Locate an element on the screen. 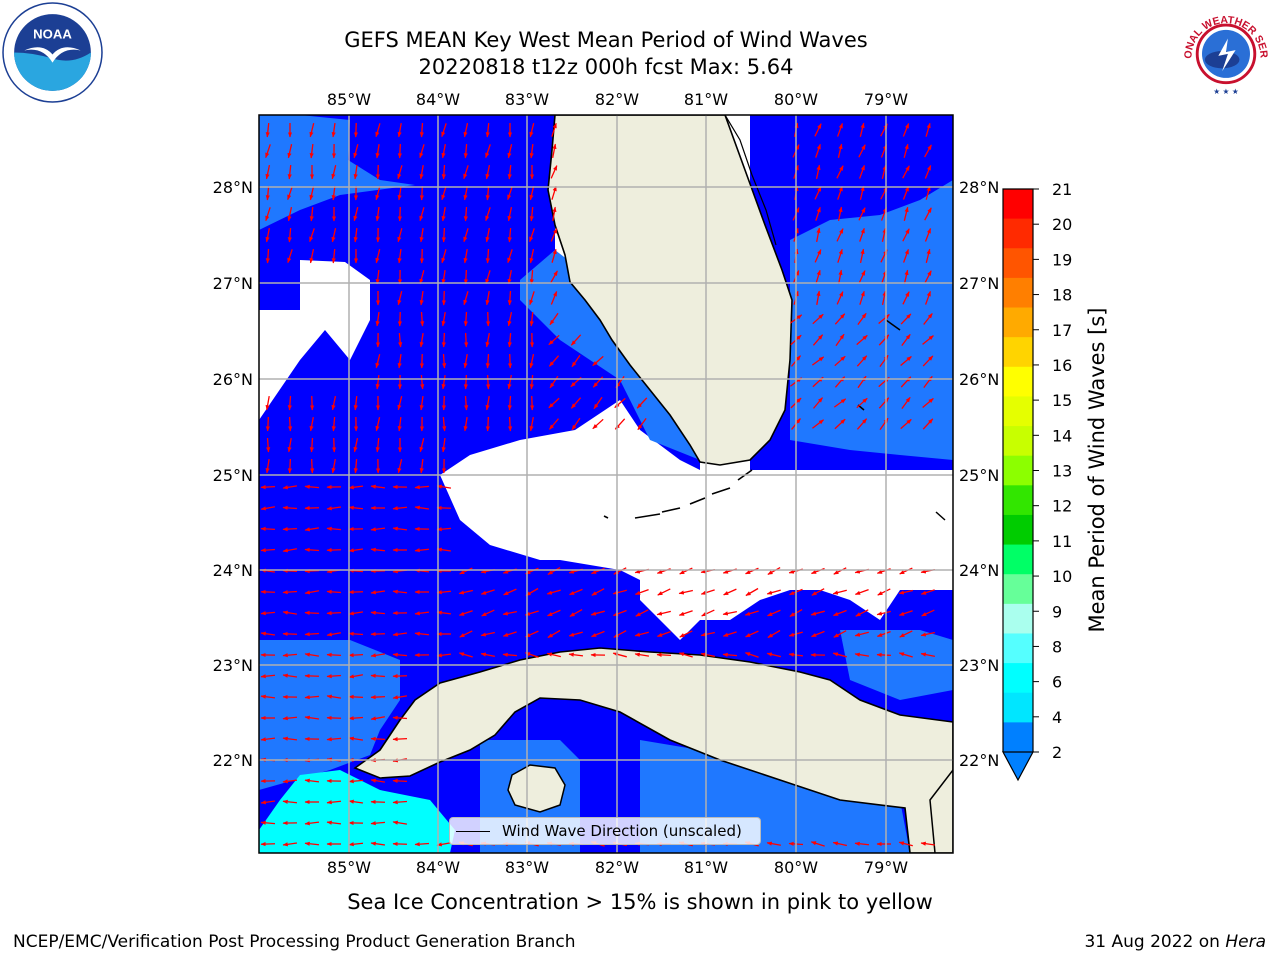  lat-label-right: 24°N is located at coordinates (979, 570).